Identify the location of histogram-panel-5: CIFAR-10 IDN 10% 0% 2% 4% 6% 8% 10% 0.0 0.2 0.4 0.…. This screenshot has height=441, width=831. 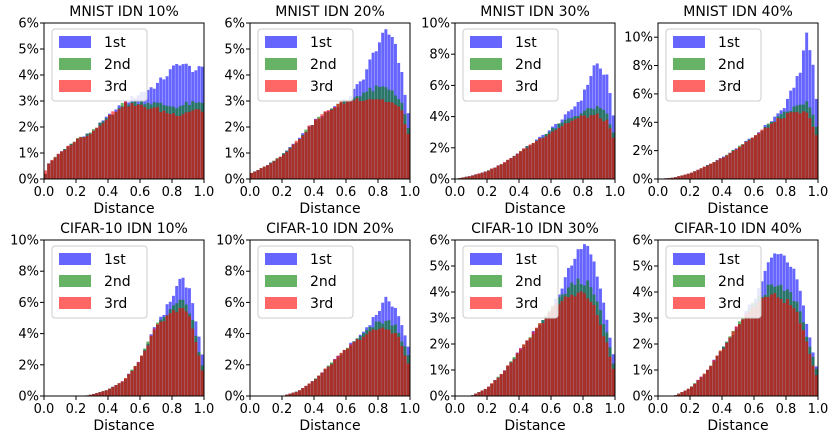
(112, 327).